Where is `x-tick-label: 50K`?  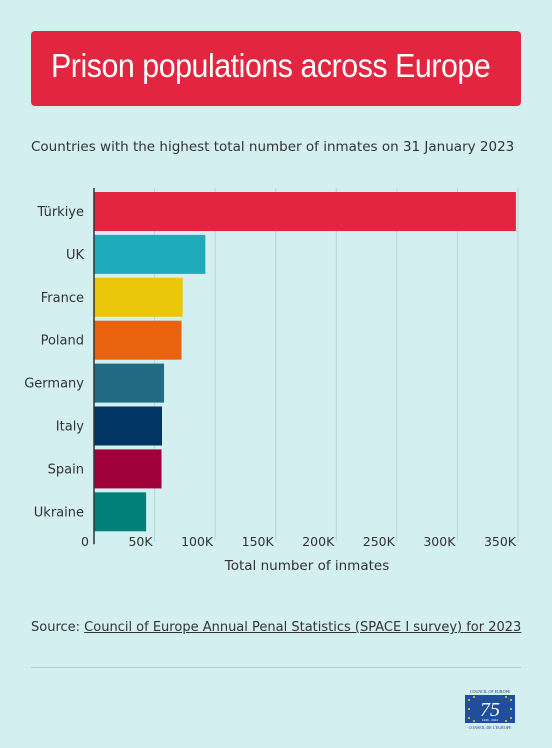 x-tick-label: 50K is located at coordinates (140, 541).